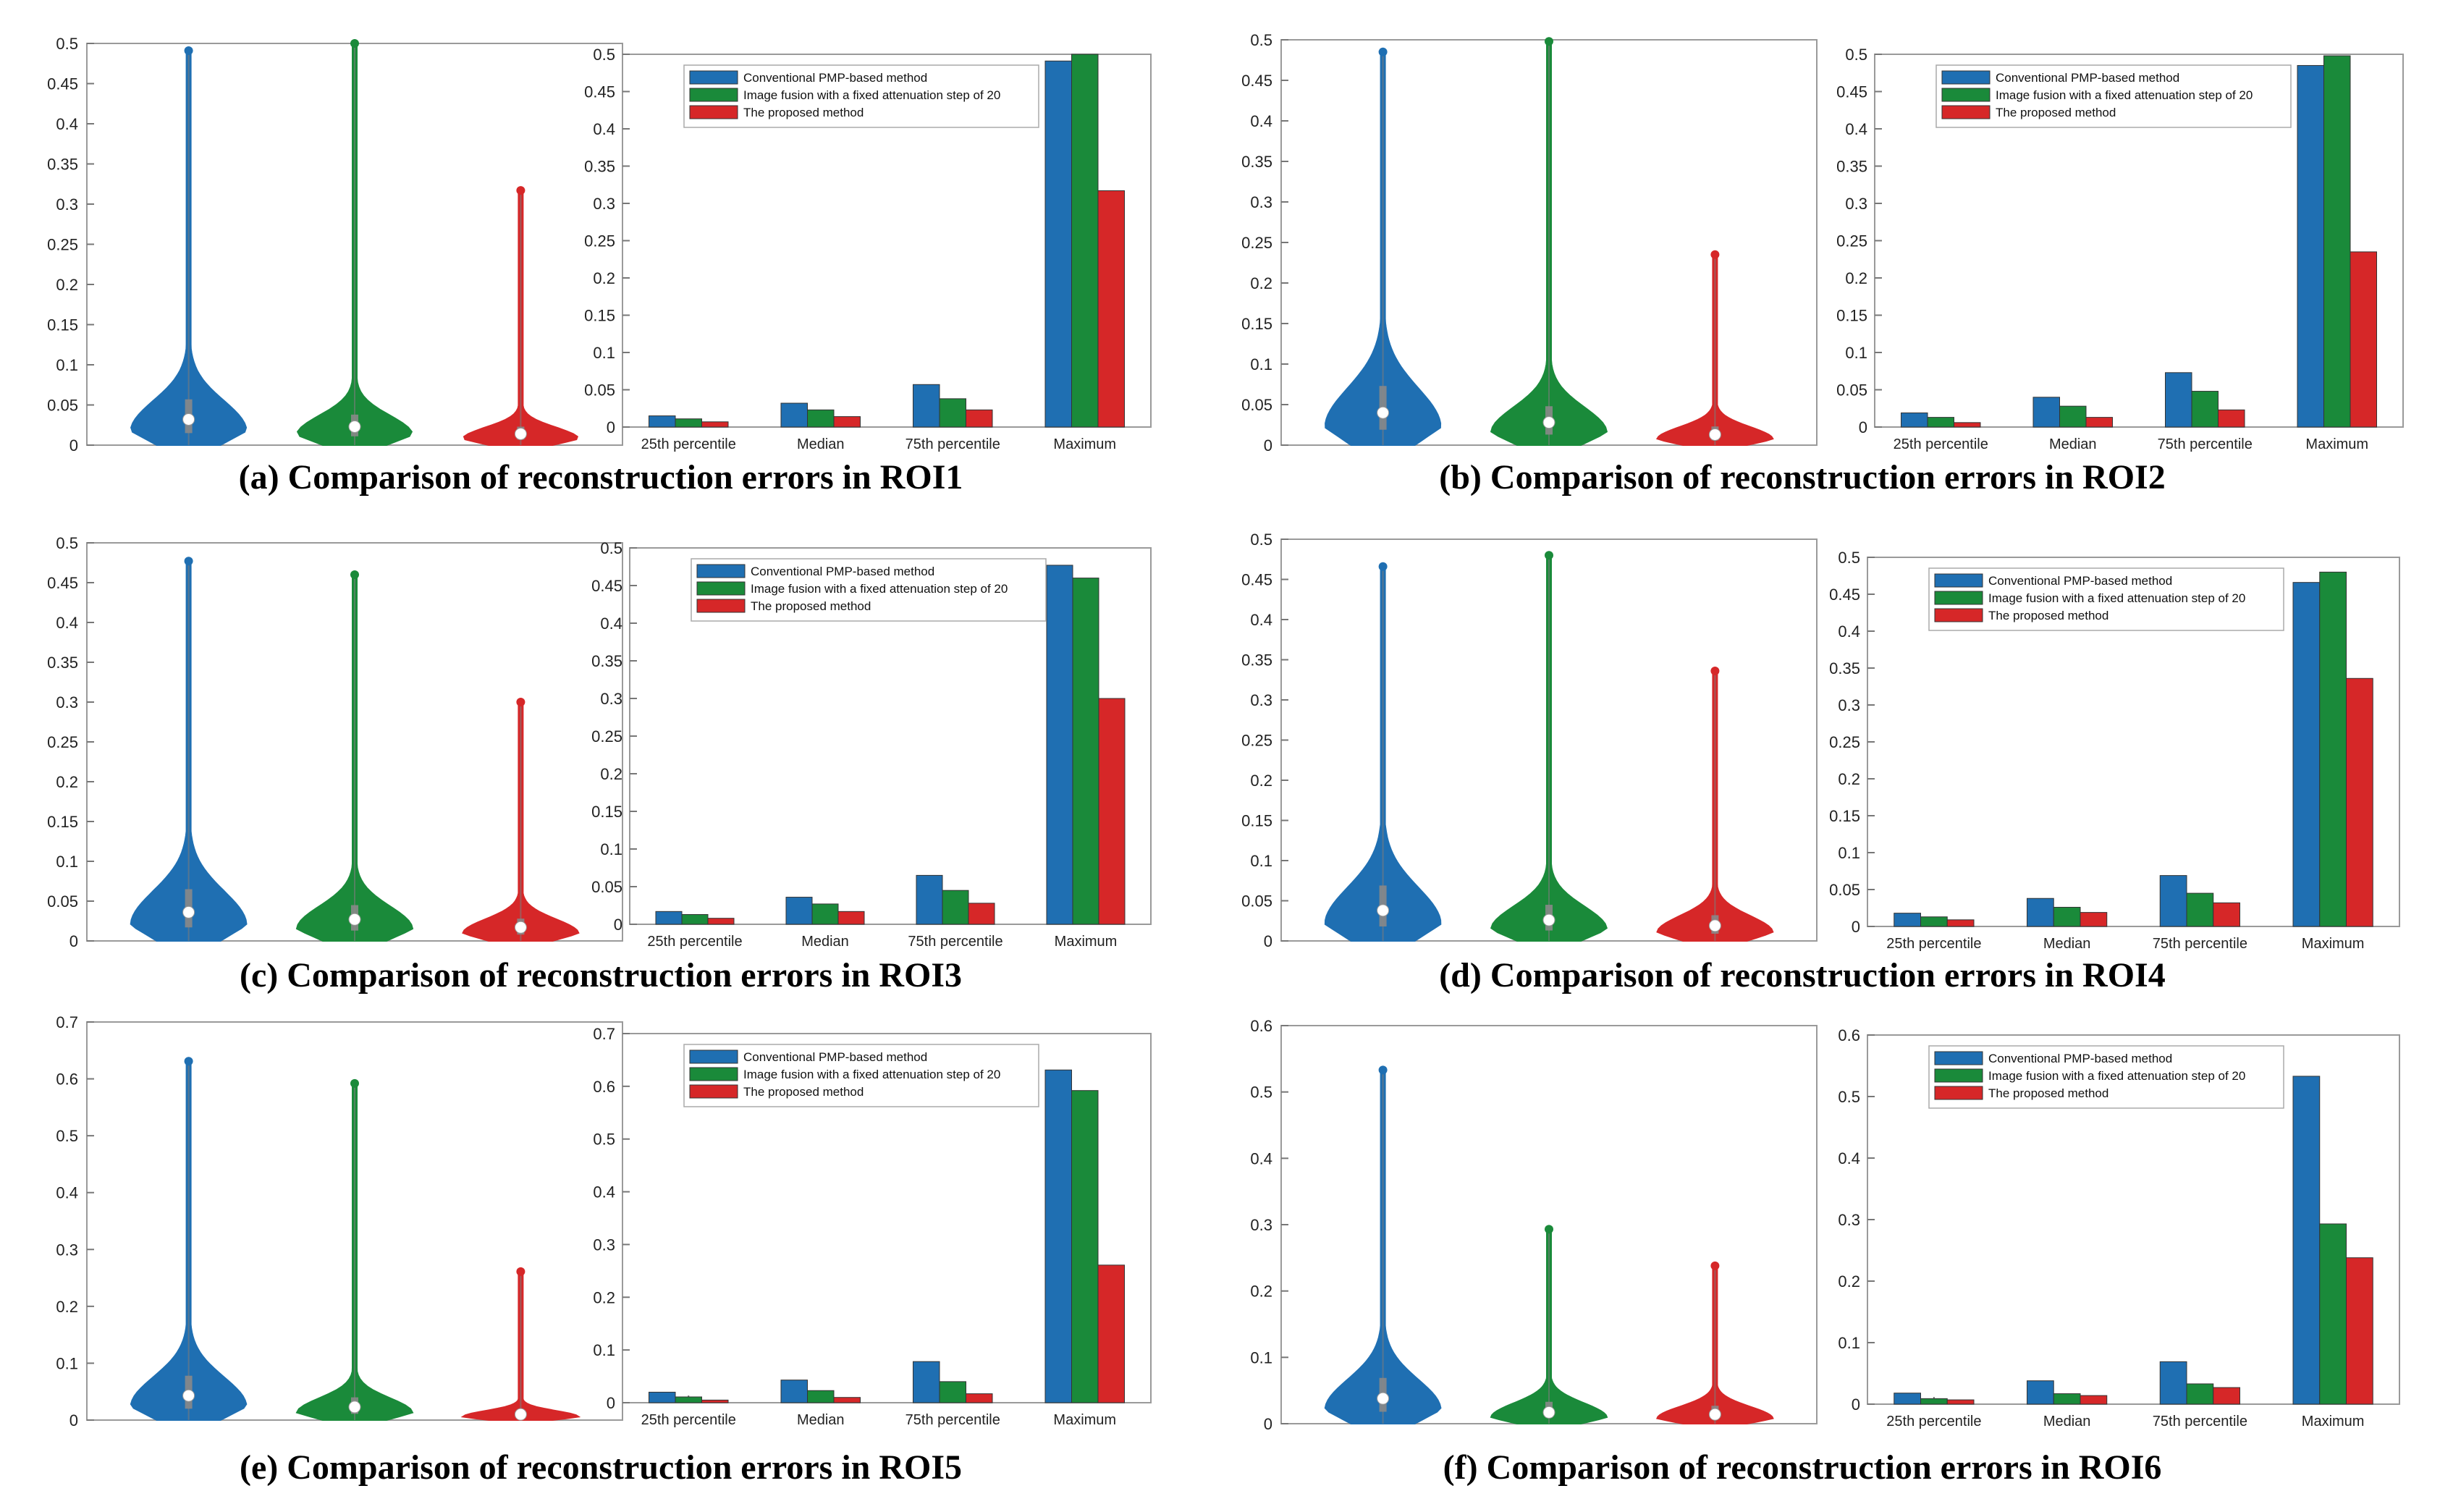 The image size is (2440, 1512). I want to click on violin-y-tick-label: 0.25, so click(62, 742).